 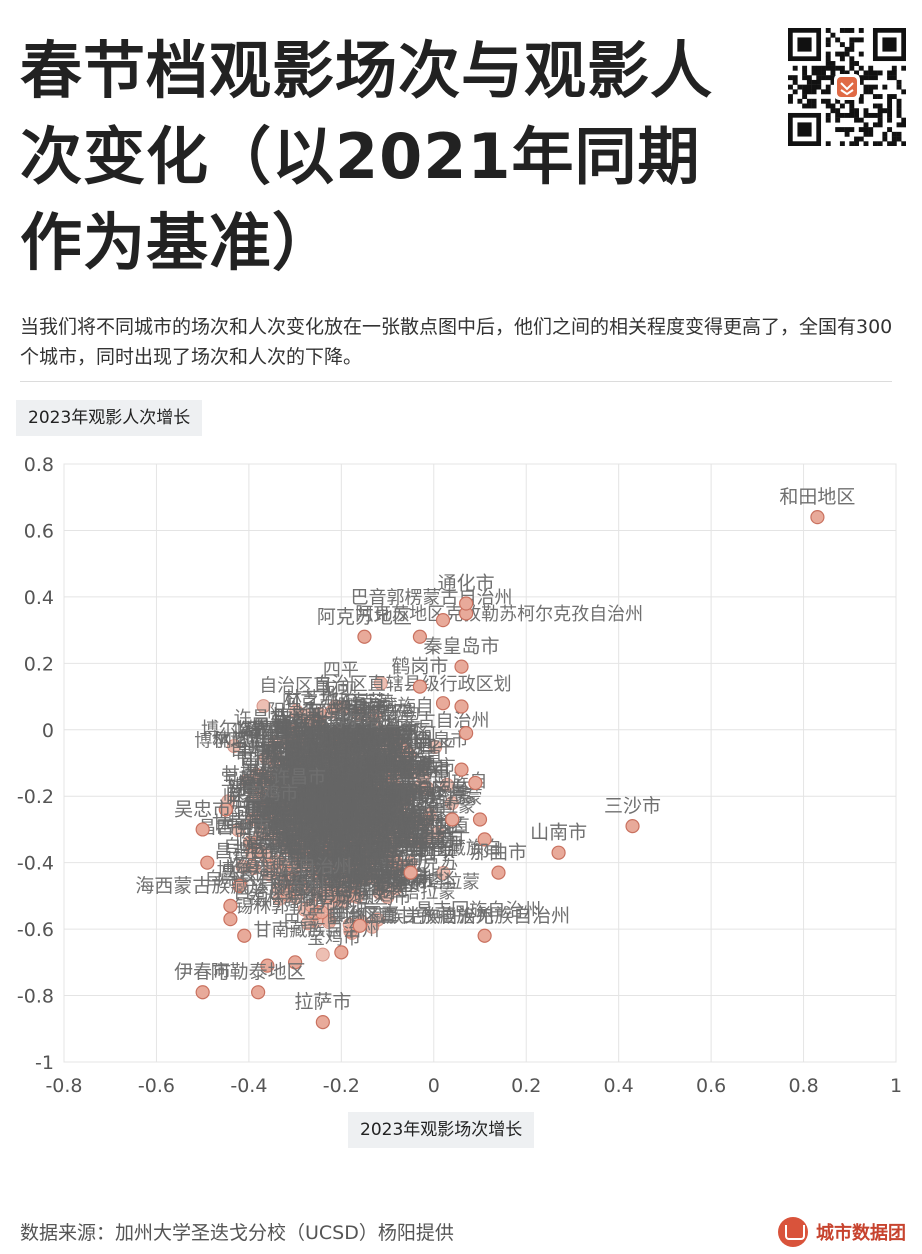 What do you see at coordinates (35, 797) in the screenshot?
I see `y-tick-label: -0.2` at bounding box center [35, 797].